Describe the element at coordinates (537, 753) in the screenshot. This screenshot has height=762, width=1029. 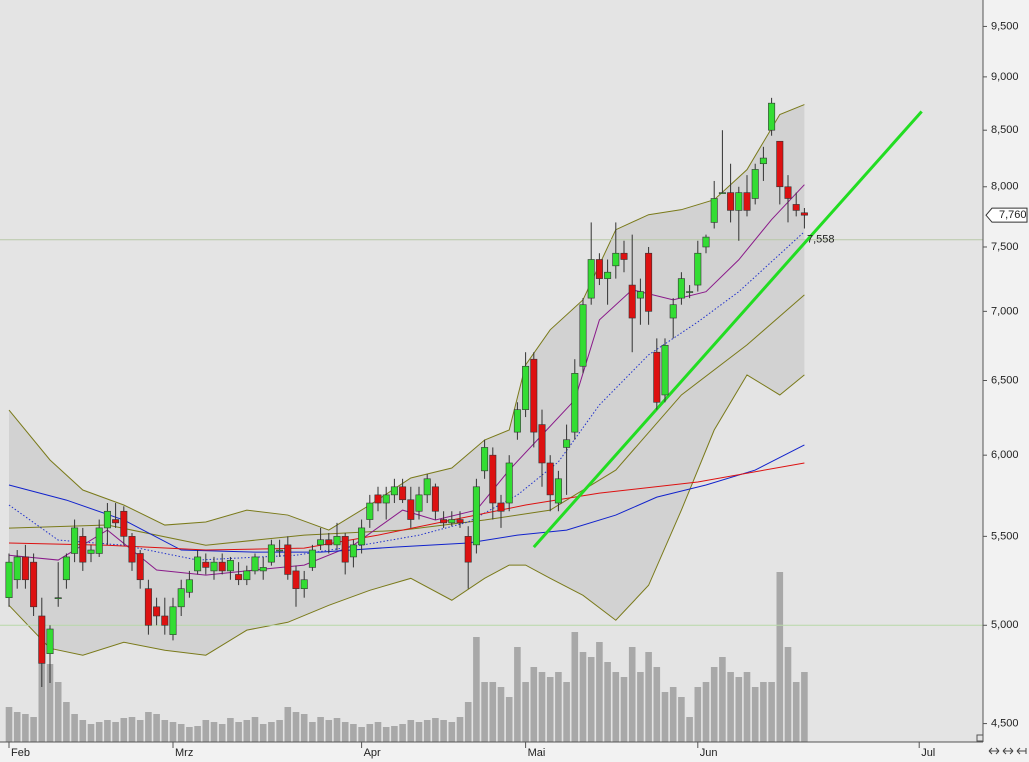
I see `x-tick-label: Mai` at that location.